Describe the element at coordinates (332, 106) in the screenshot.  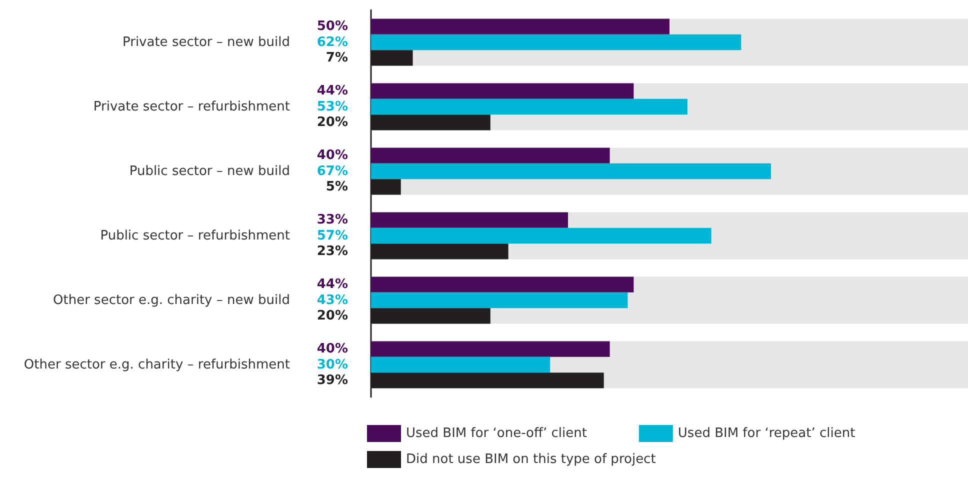
I see `data-label: 53%` at that location.